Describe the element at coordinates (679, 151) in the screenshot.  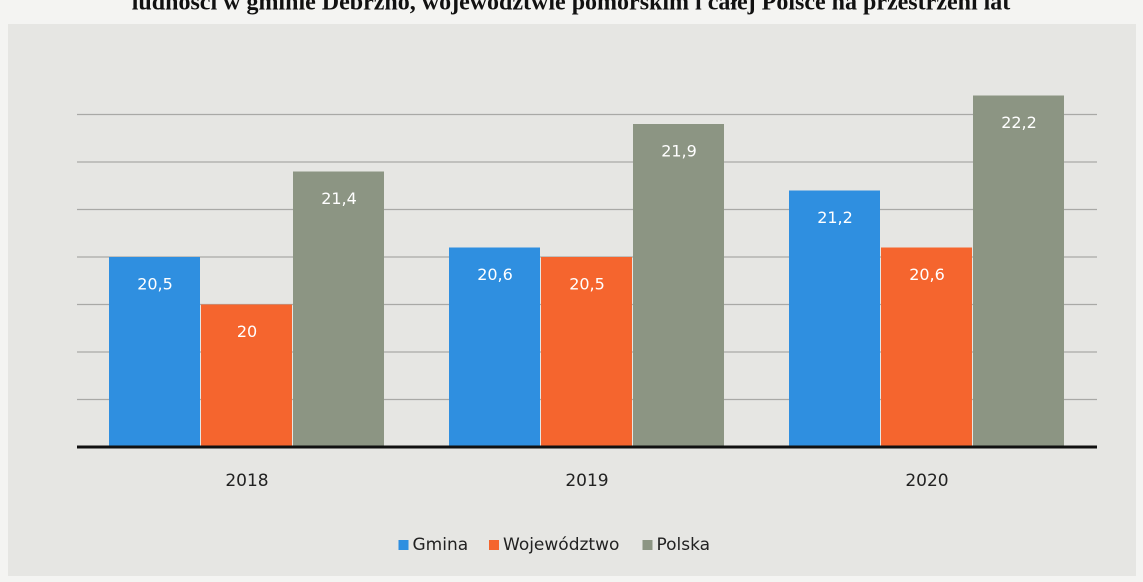
I see `data-label: 21,9` at that location.